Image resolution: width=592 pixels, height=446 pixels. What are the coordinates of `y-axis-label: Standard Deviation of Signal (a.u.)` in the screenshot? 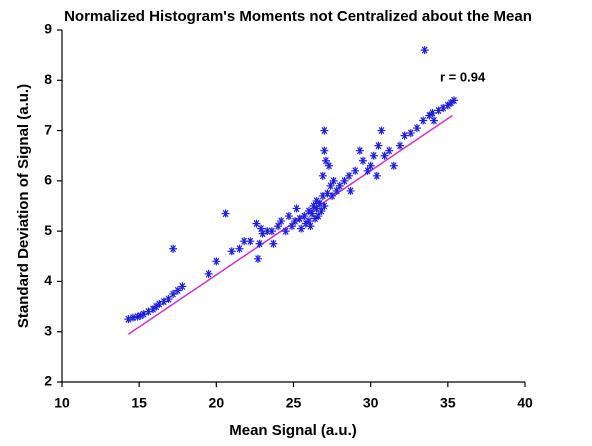 It's located at (23, 206).